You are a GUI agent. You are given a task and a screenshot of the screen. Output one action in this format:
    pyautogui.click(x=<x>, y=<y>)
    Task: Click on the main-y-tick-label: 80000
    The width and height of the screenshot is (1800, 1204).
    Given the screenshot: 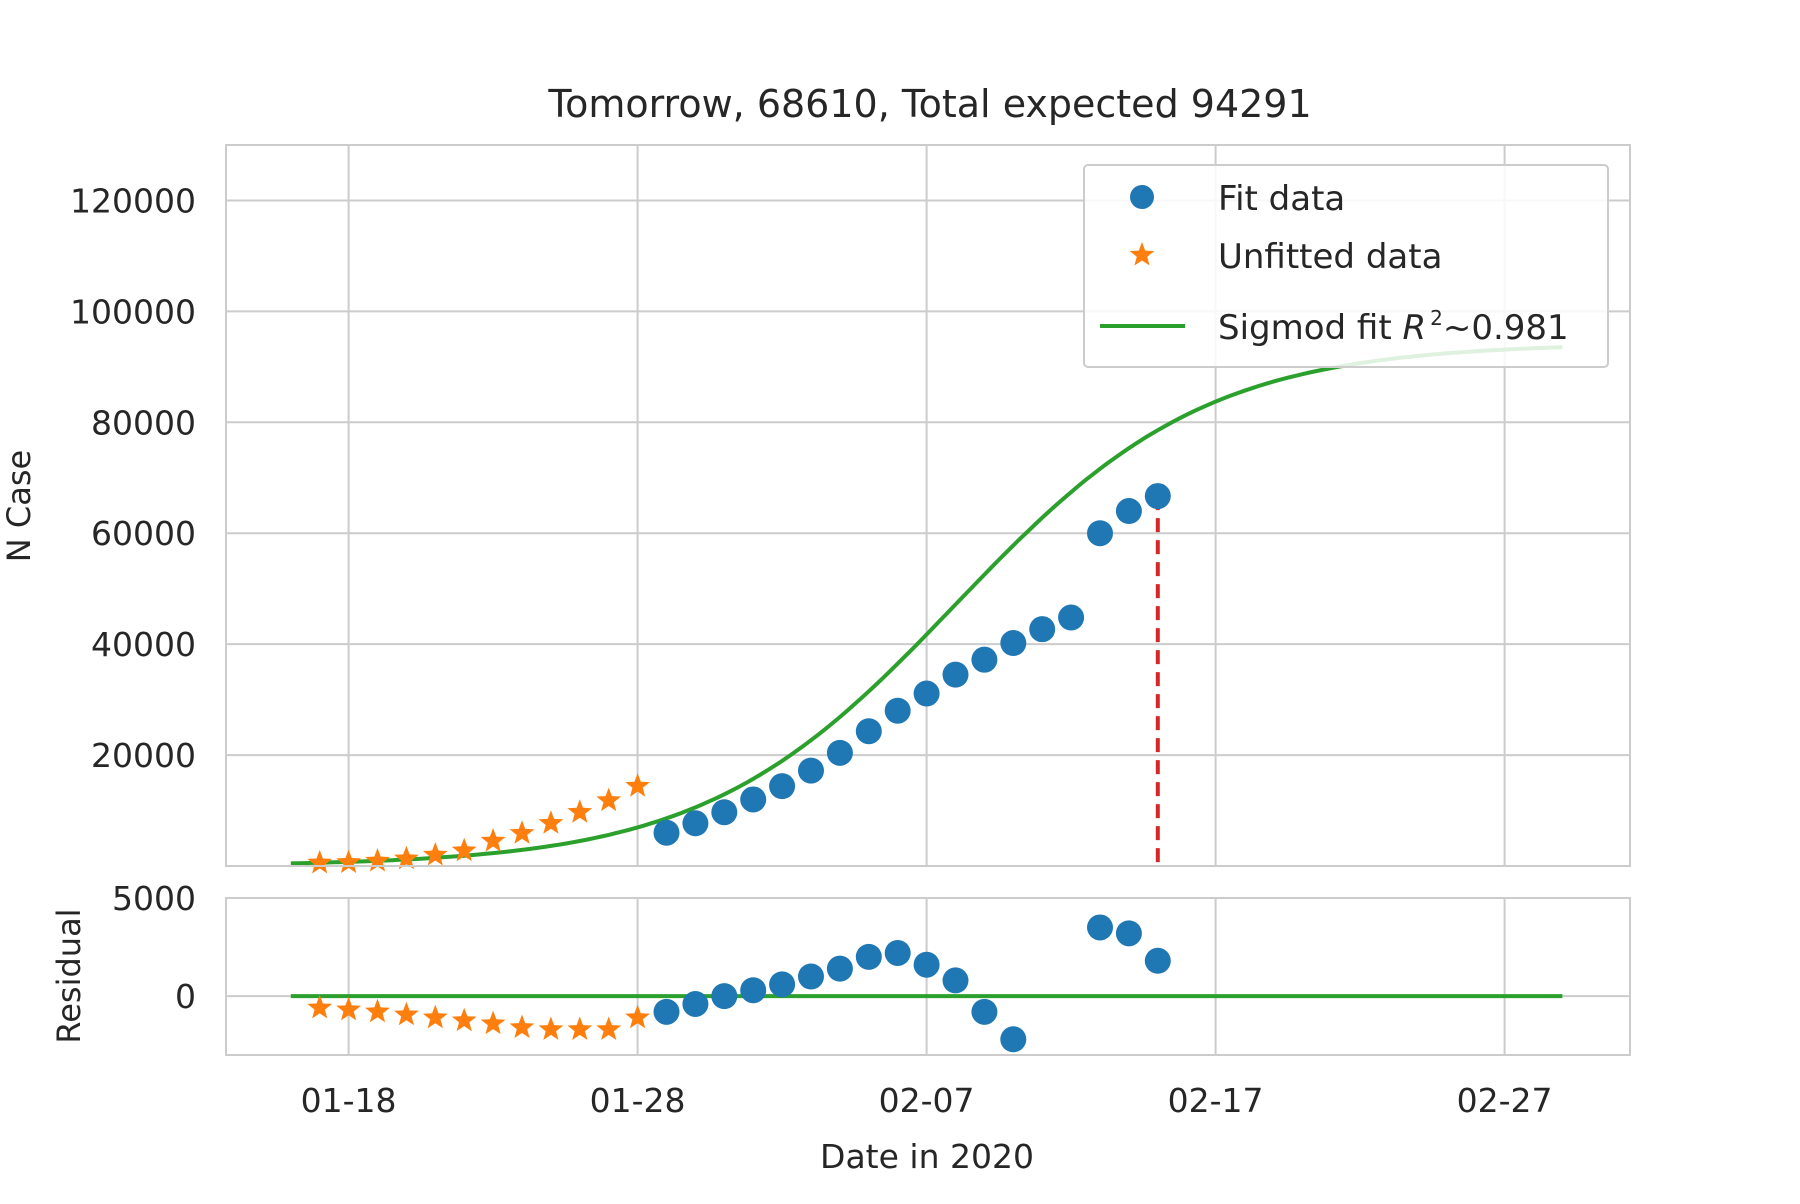 What is the action you would take?
    pyautogui.click(x=143, y=422)
    